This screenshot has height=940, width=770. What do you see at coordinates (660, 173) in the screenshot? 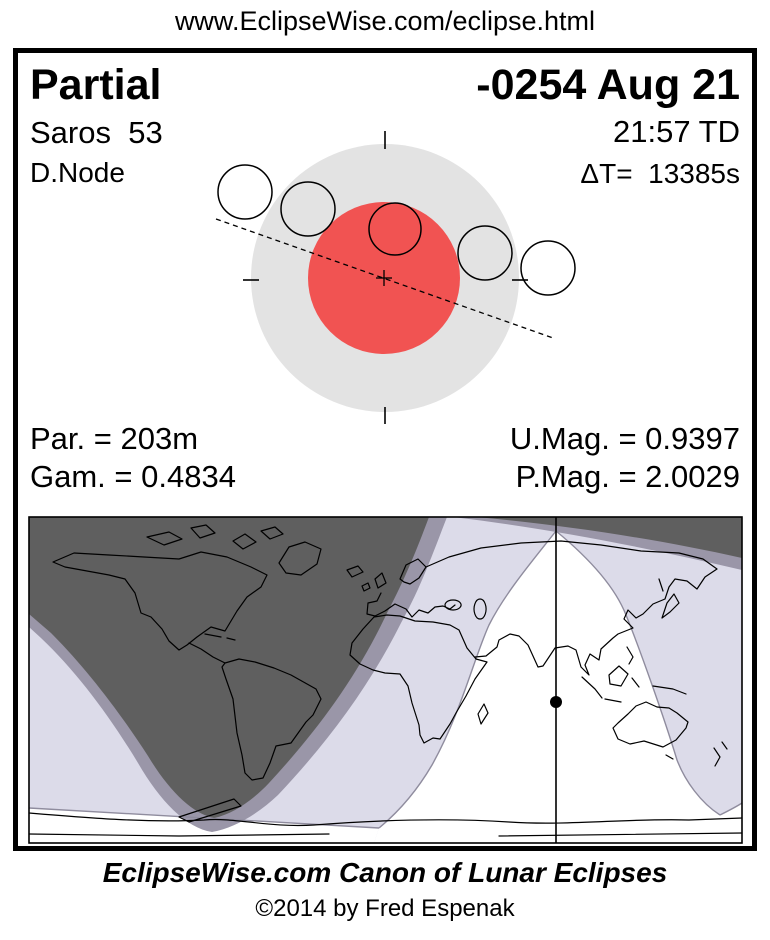
I see `delta-t-value: ΔT= 13385s` at bounding box center [660, 173].